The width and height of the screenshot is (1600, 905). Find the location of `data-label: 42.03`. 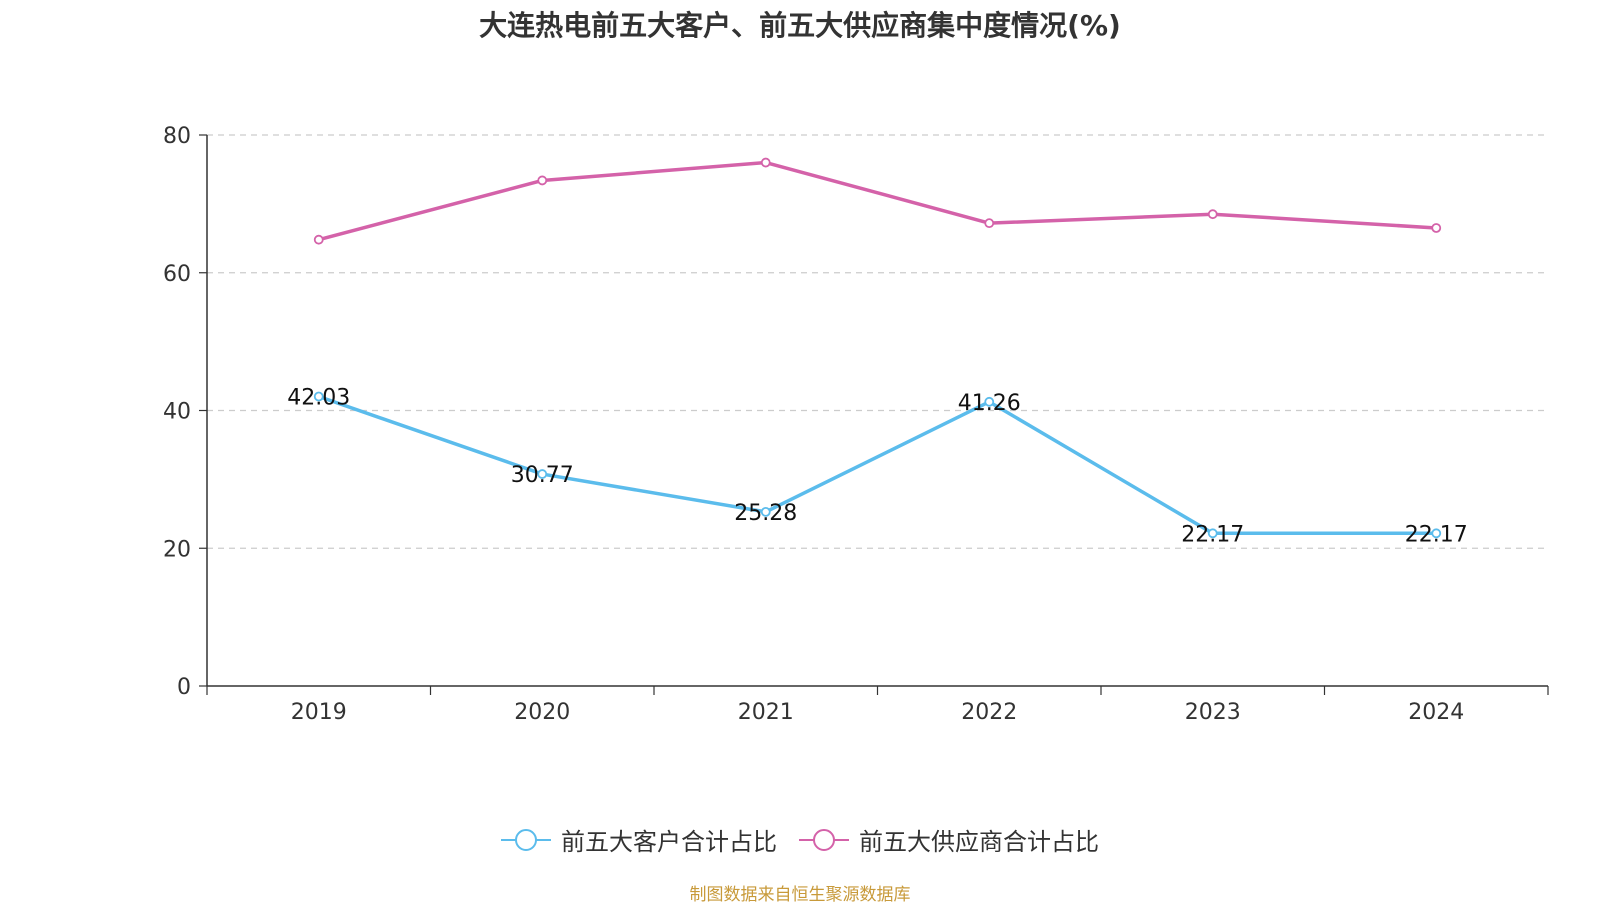

data-label: 42.03 is located at coordinates (318, 398).